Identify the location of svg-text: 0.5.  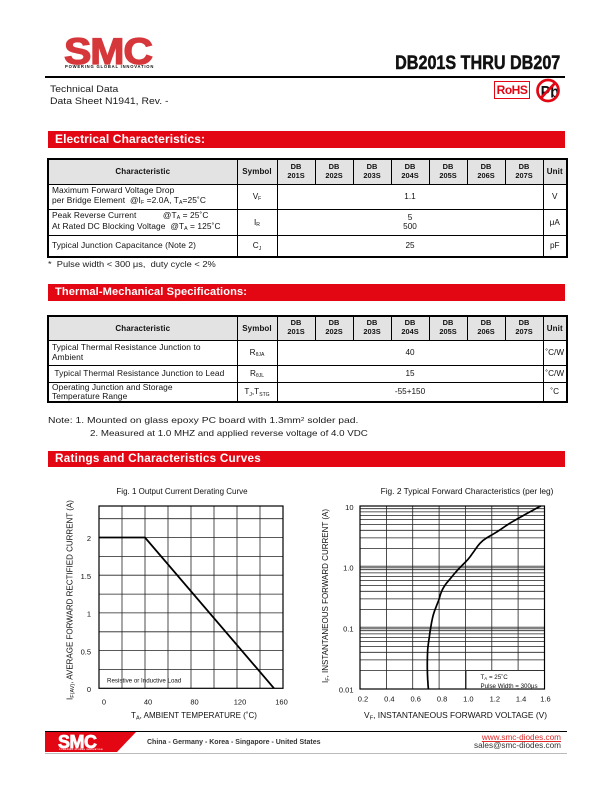
(86, 651).